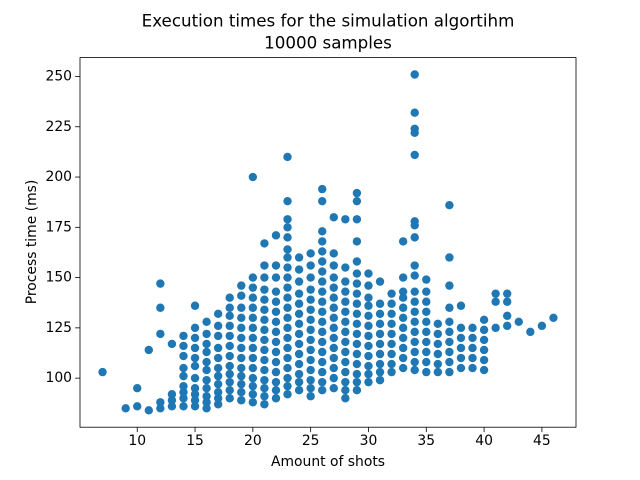 The width and height of the screenshot is (640, 480). Describe the element at coordinates (328, 462) in the screenshot. I see `x-axis-label: Amount of shots` at that location.